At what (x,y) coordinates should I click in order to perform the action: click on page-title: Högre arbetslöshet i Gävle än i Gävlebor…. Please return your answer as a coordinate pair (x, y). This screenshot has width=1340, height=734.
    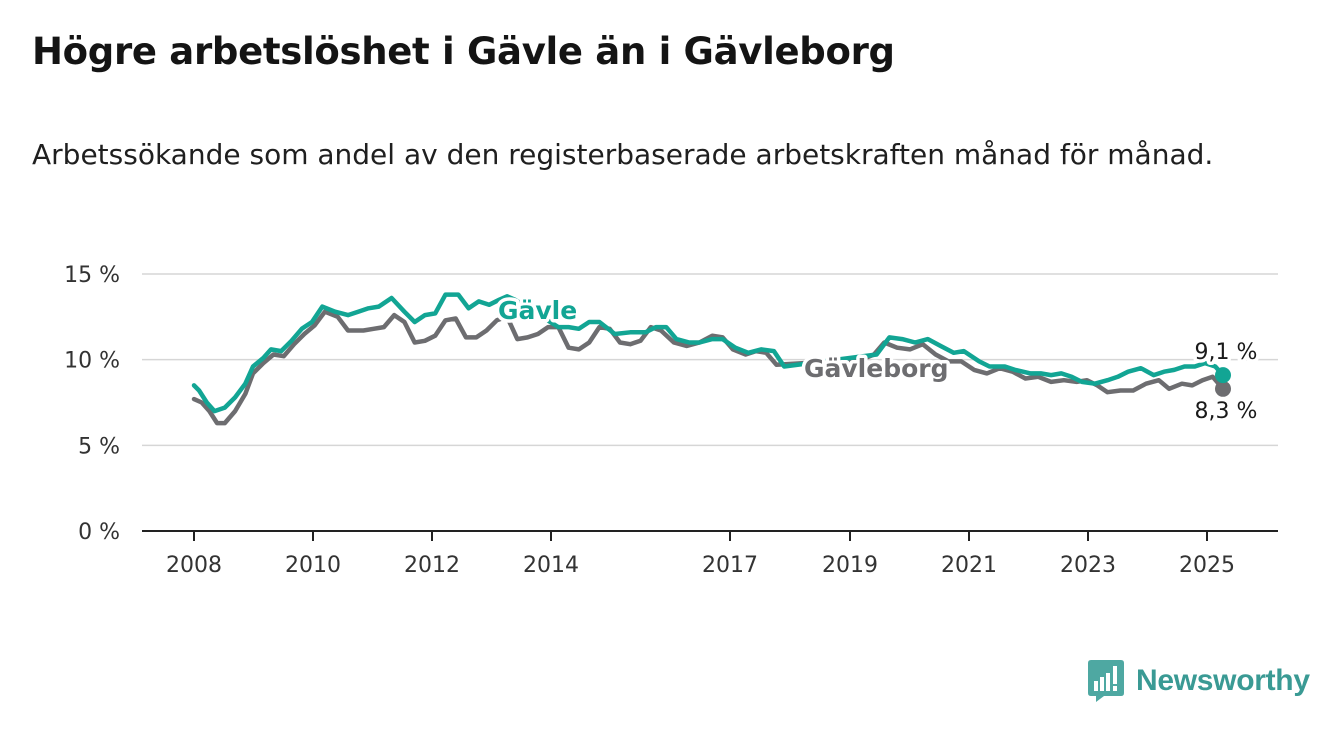
    Looking at the image, I should click on (463, 51).